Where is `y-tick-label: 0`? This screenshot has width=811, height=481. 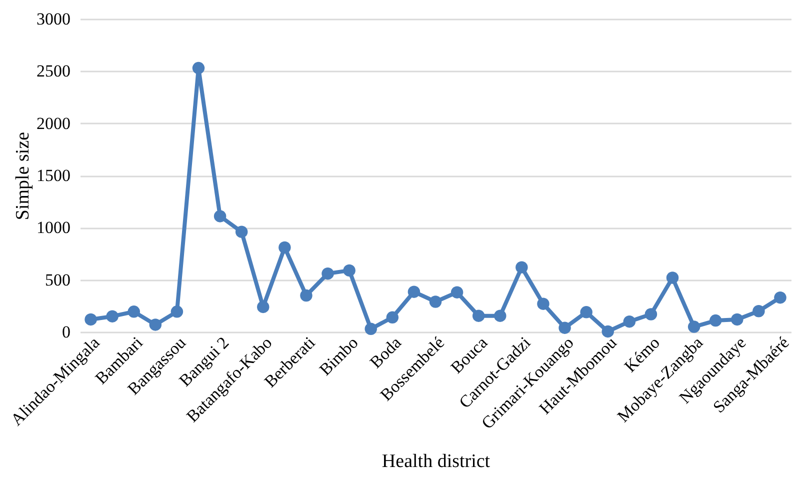 y-tick-label: 0 is located at coordinates (66, 332).